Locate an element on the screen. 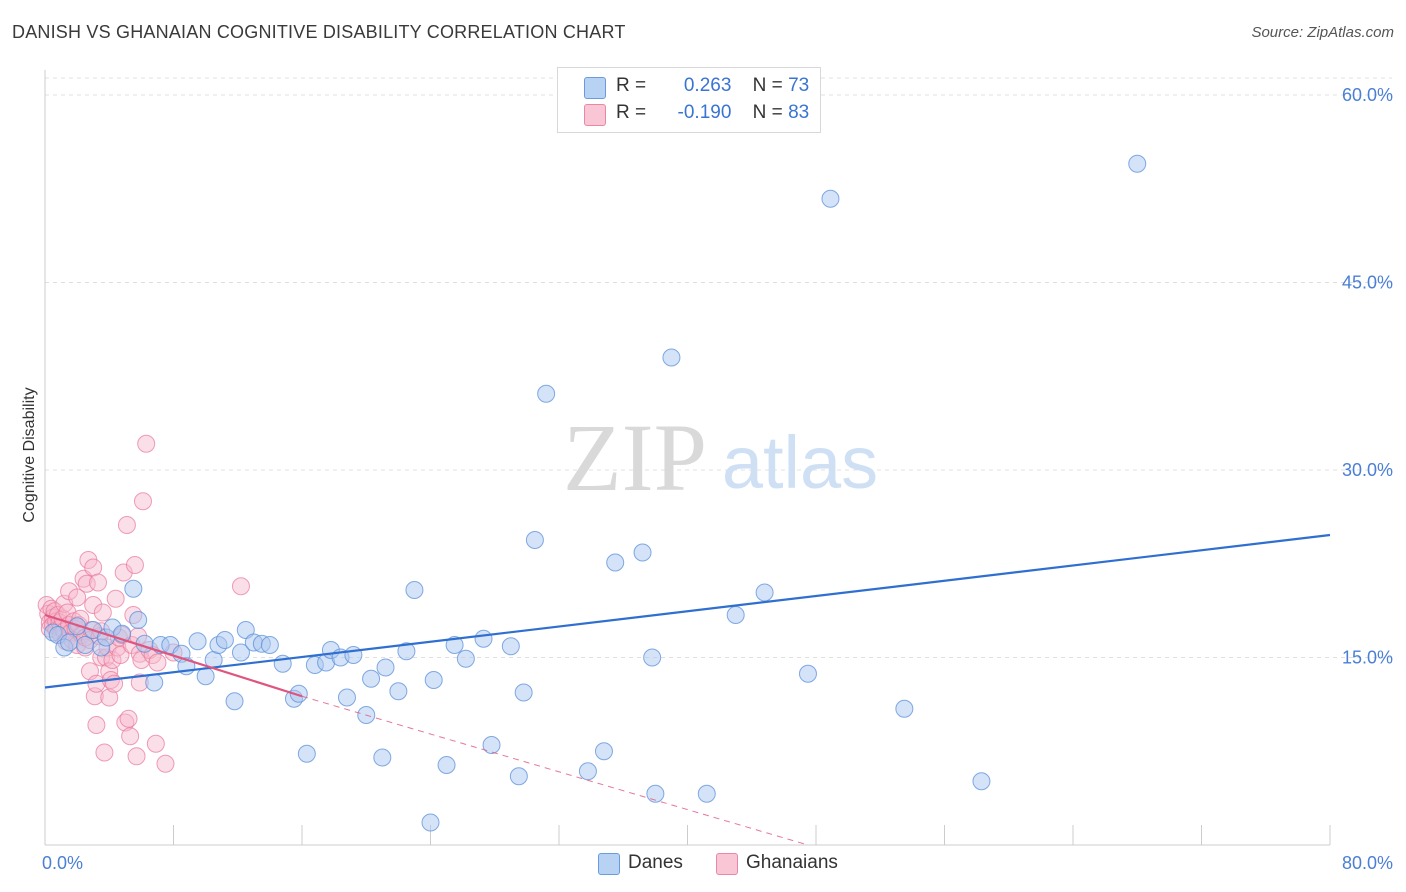 This screenshot has width=1406, height=892. y-tick-label-15: 15.0% is located at coordinates (1367, 658).